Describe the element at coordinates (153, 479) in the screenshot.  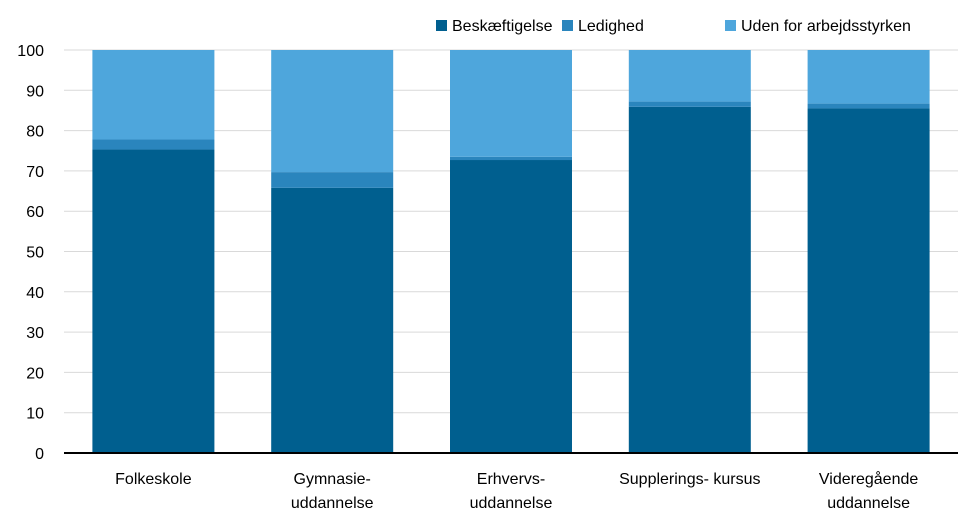
I see `x-category-label: Folkeskole` at that location.